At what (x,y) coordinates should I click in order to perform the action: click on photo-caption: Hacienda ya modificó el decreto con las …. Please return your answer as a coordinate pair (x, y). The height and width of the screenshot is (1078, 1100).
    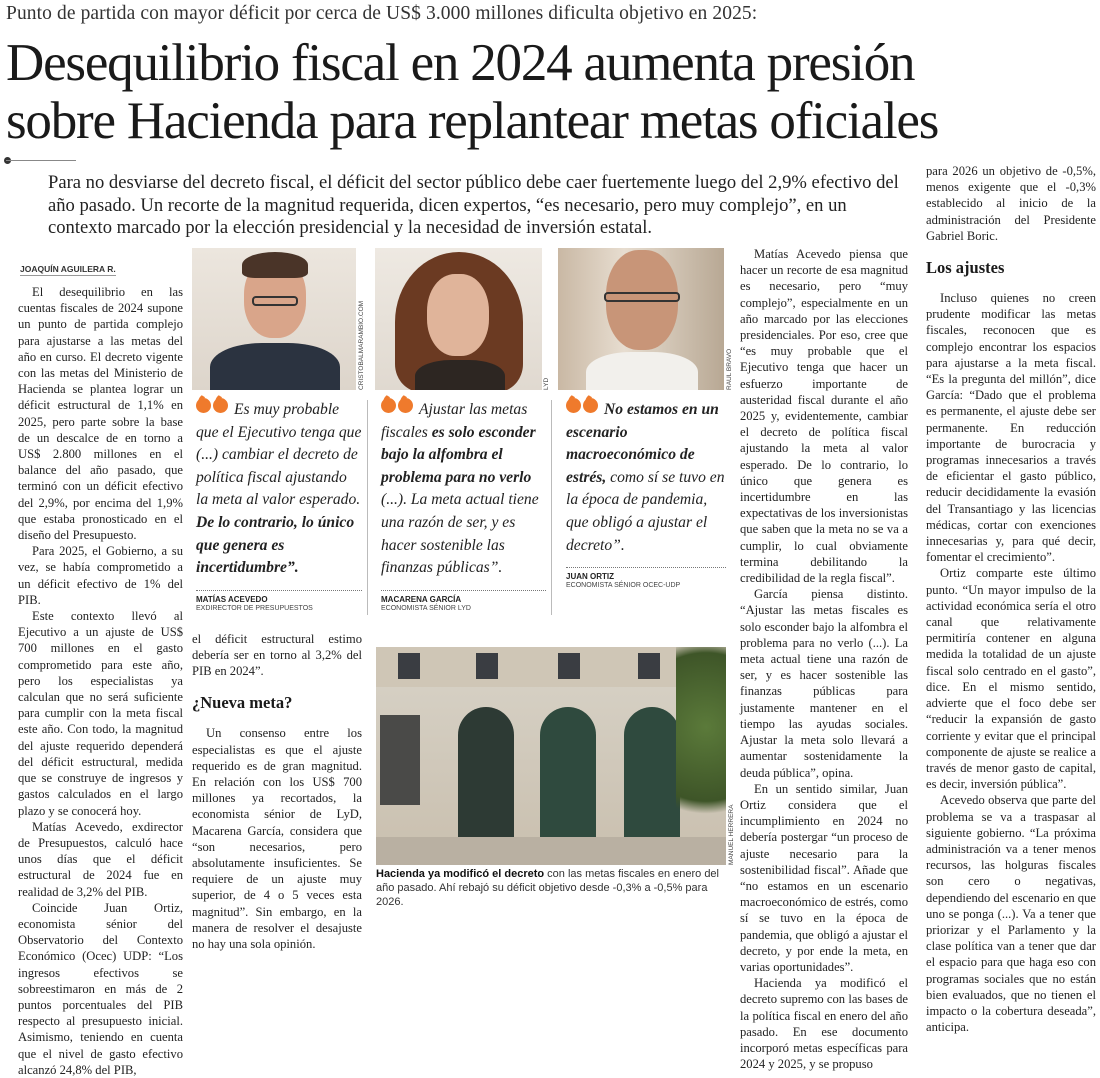
    Looking at the image, I should click on (556, 888).